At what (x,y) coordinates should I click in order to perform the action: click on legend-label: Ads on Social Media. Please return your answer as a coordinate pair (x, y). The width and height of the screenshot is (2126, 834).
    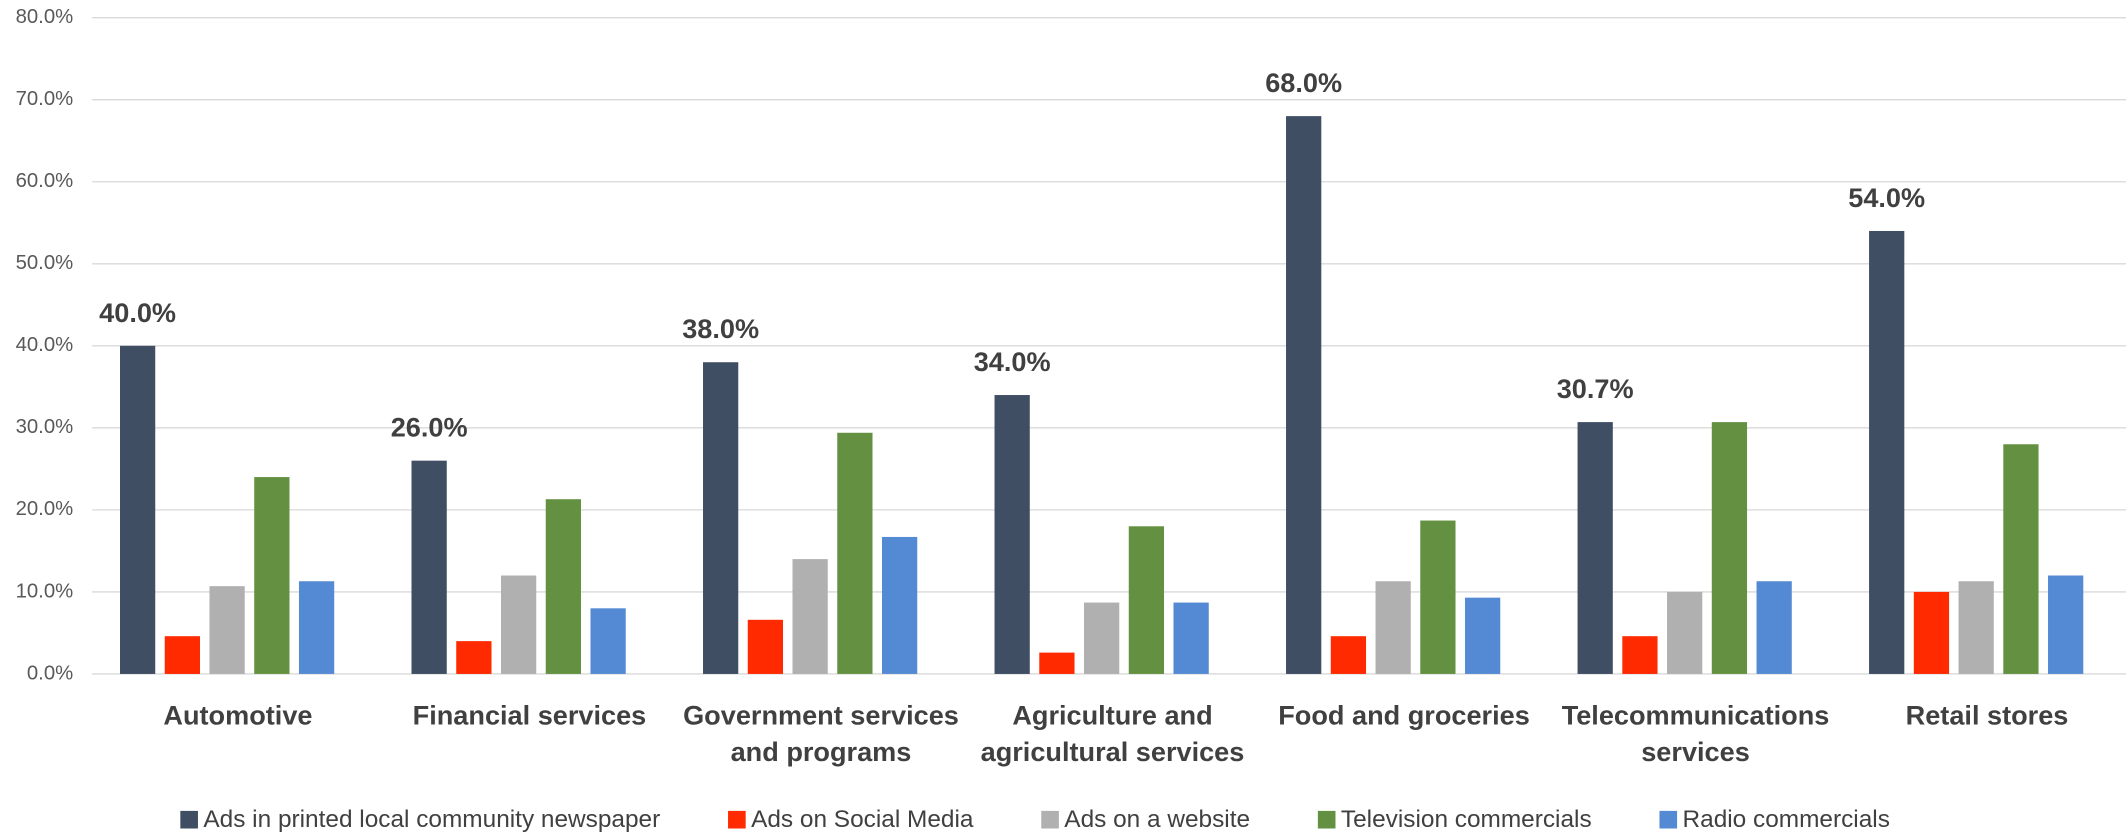
    Looking at the image, I should click on (862, 819).